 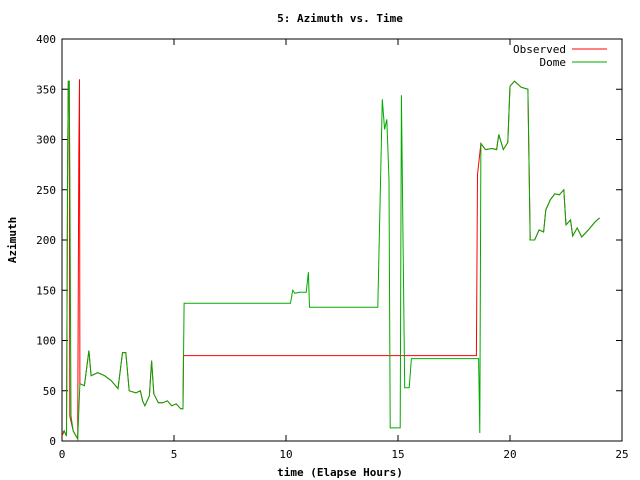 What do you see at coordinates (46, 341) in the screenshot?
I see `y-tick-label: 100` at bounding box center [46, 341].